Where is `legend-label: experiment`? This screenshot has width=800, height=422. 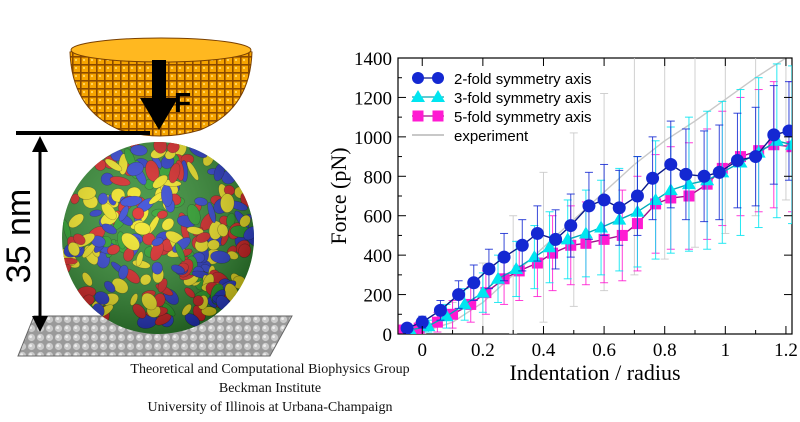
legend-label: experiment is located at coordinates (491, 136).